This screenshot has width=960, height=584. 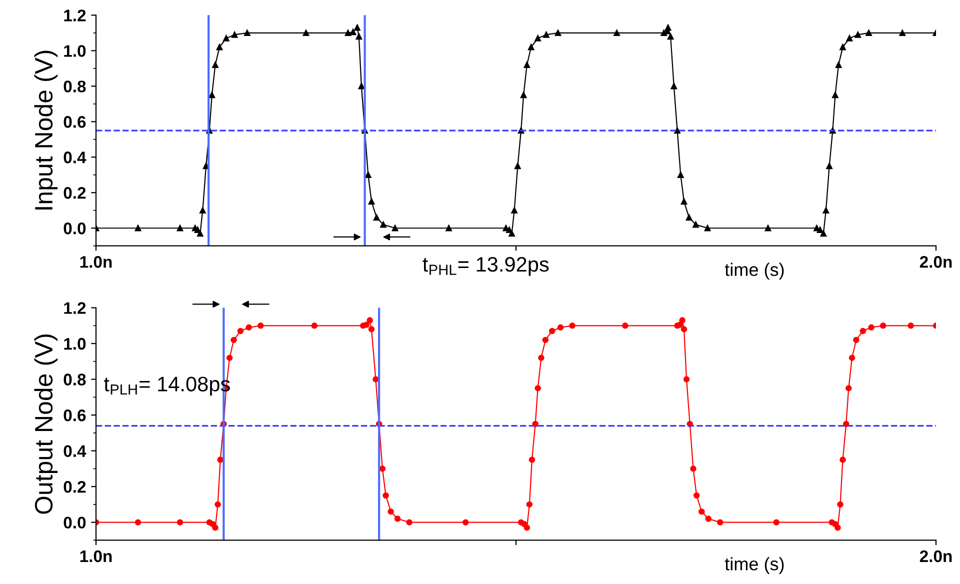 I want to click on y-axis-title: Input Node (V), so click(x=46, y=130).